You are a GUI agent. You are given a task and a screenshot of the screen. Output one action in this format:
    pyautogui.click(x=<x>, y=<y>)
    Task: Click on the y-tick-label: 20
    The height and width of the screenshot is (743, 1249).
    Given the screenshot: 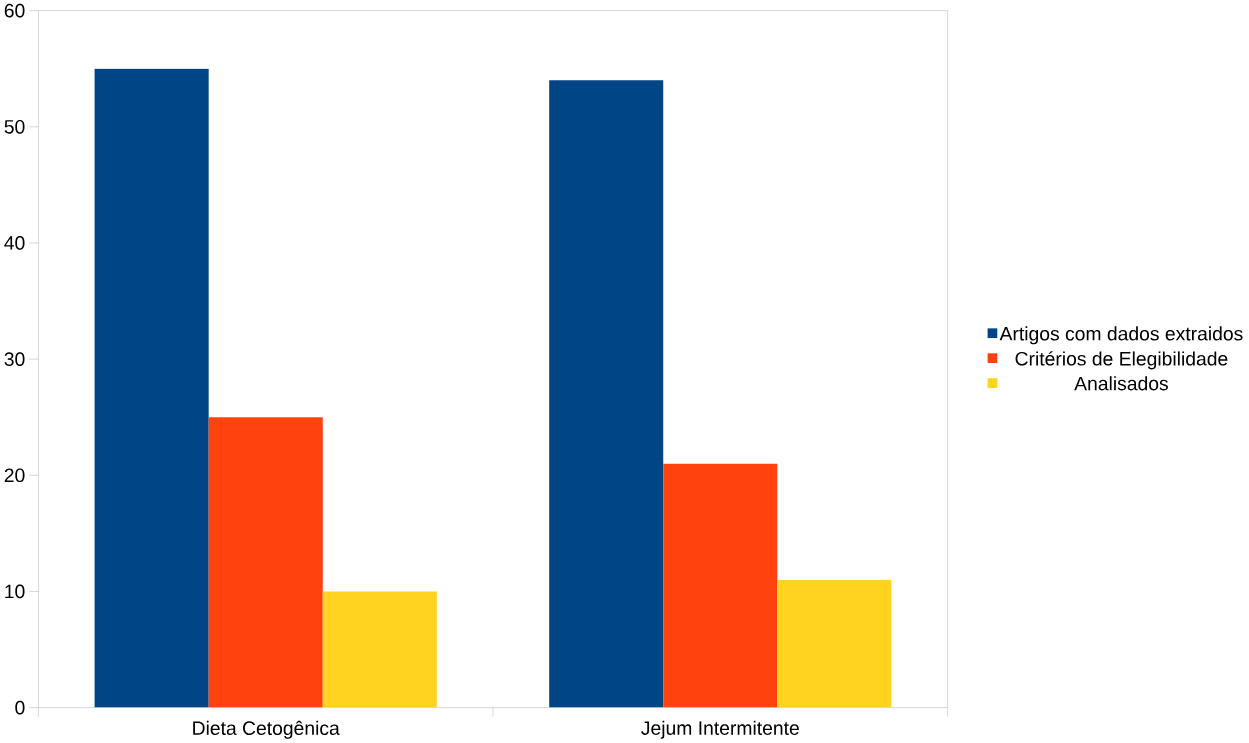 What is the action you would take?
    pyautogui.click(x=14, y=475)
    